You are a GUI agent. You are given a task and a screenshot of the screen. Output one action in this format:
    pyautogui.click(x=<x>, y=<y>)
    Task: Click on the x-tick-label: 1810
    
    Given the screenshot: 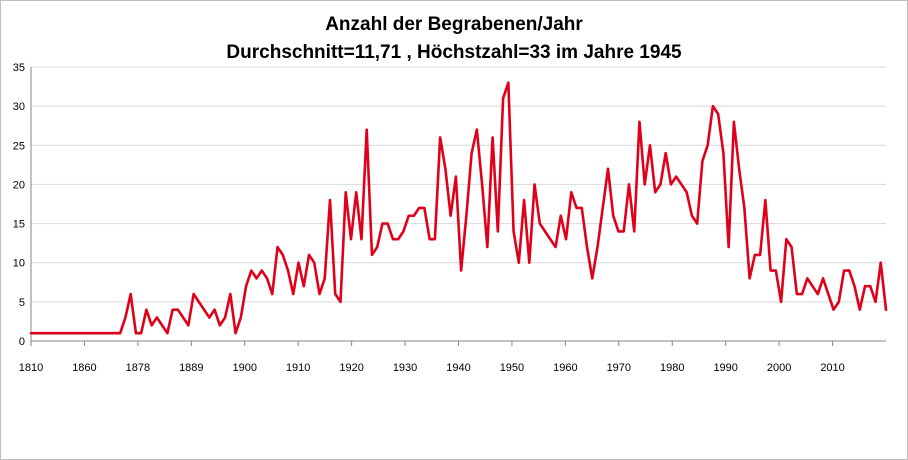 What is the action you would take?
    pyautogui.click(x=31, y=368)
    